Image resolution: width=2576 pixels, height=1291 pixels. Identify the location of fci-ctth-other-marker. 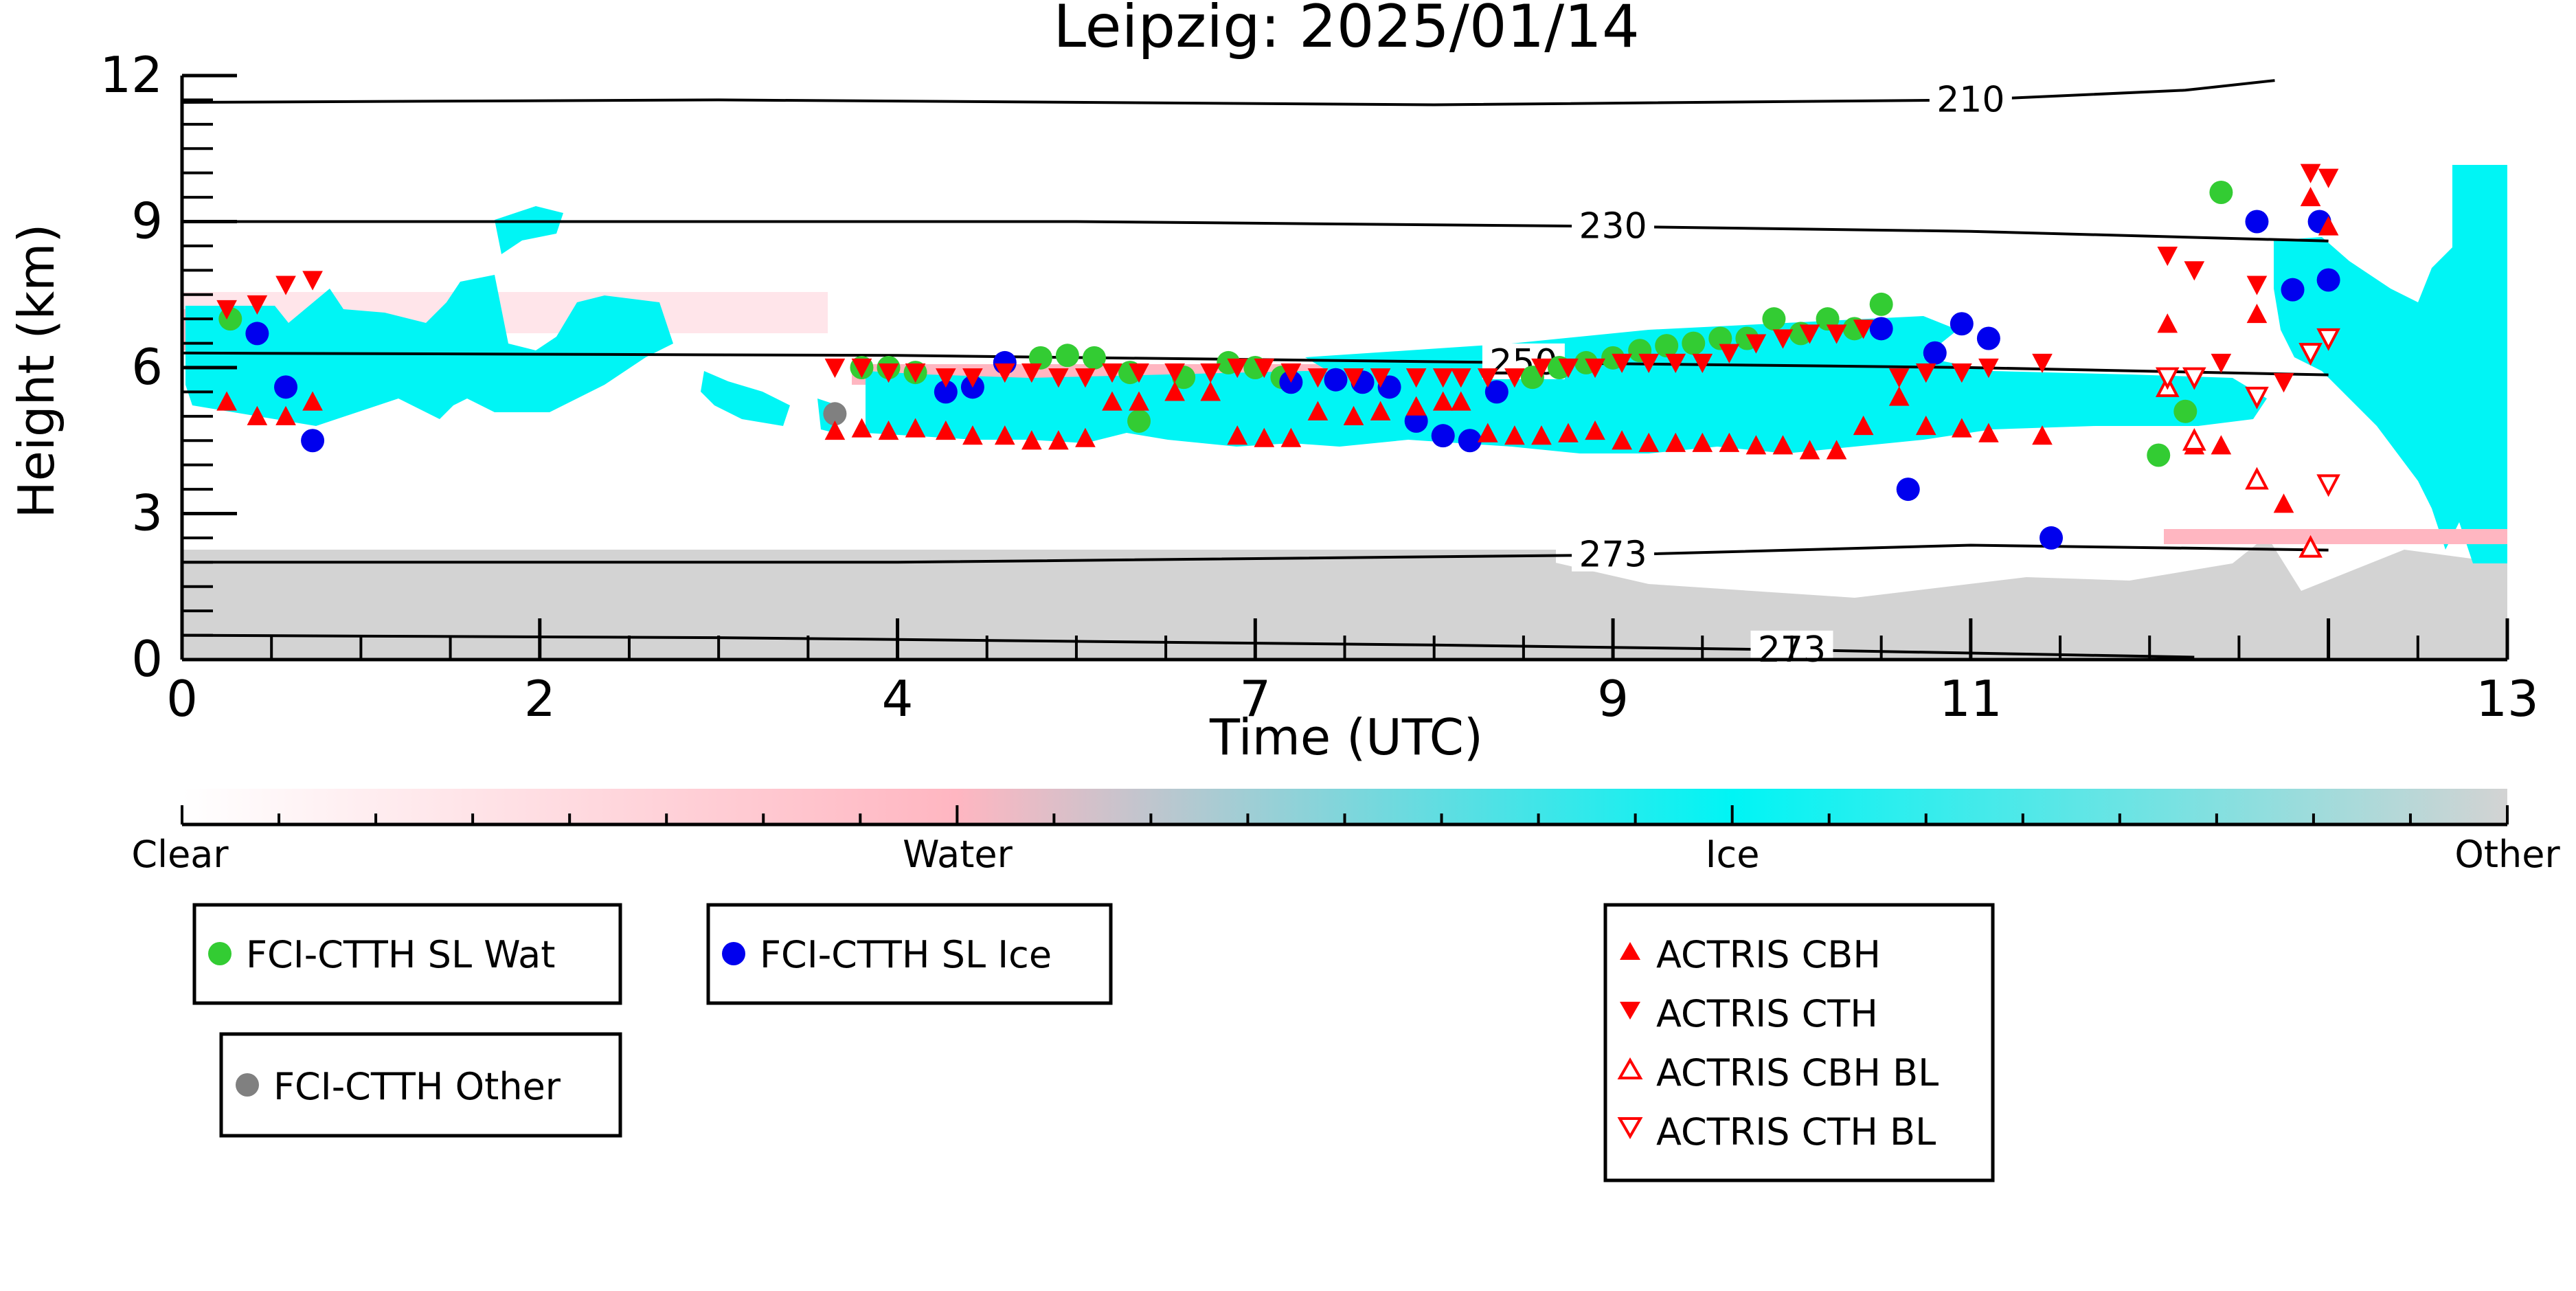
(835, 414).